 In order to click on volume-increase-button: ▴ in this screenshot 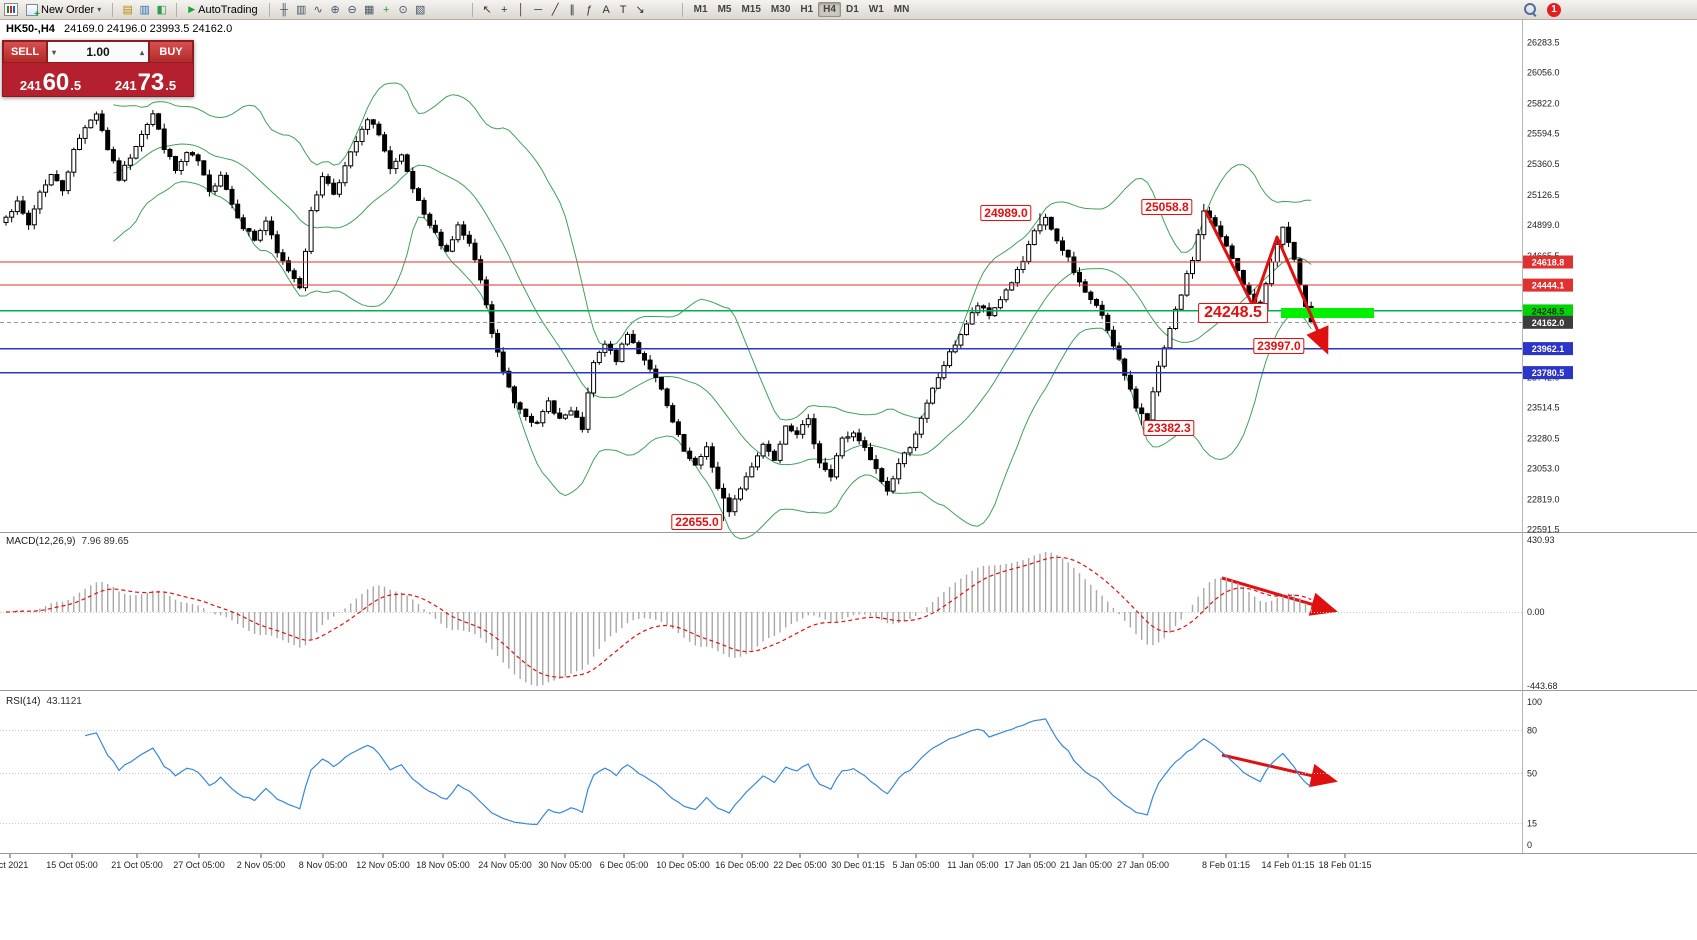, I will do `click(141, 52)`.